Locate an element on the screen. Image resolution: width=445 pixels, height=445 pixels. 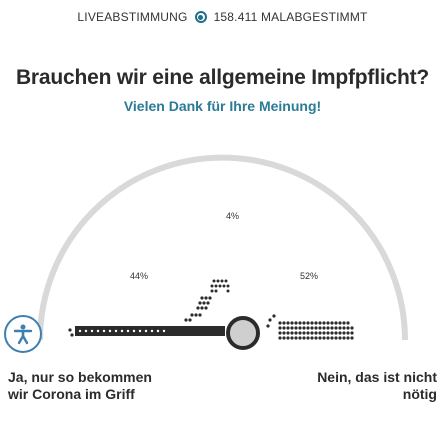
vote-slider-handle is located at coordinates (243, 333).